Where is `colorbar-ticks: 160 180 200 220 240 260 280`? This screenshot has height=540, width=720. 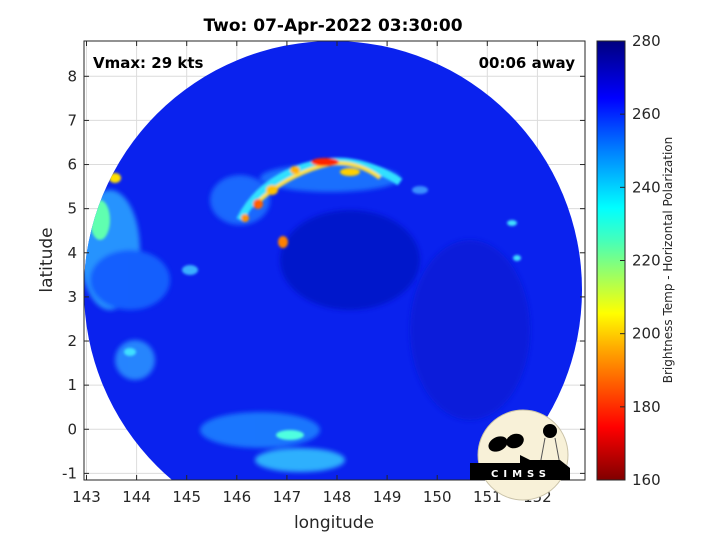 colorbar-ticks: 160 180 200 220 240 260 280 is located at coordinates (640, 260).